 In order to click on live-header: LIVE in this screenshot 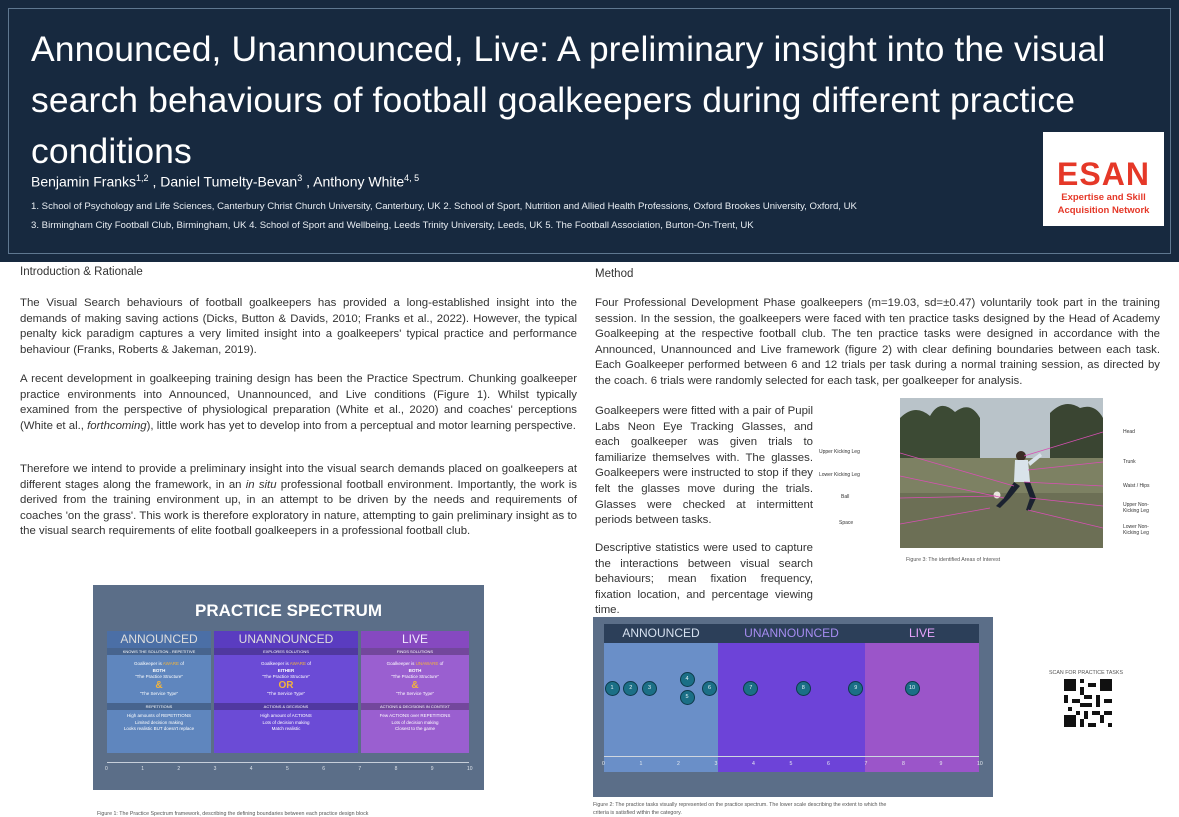, I will do `click(922, 633)`.